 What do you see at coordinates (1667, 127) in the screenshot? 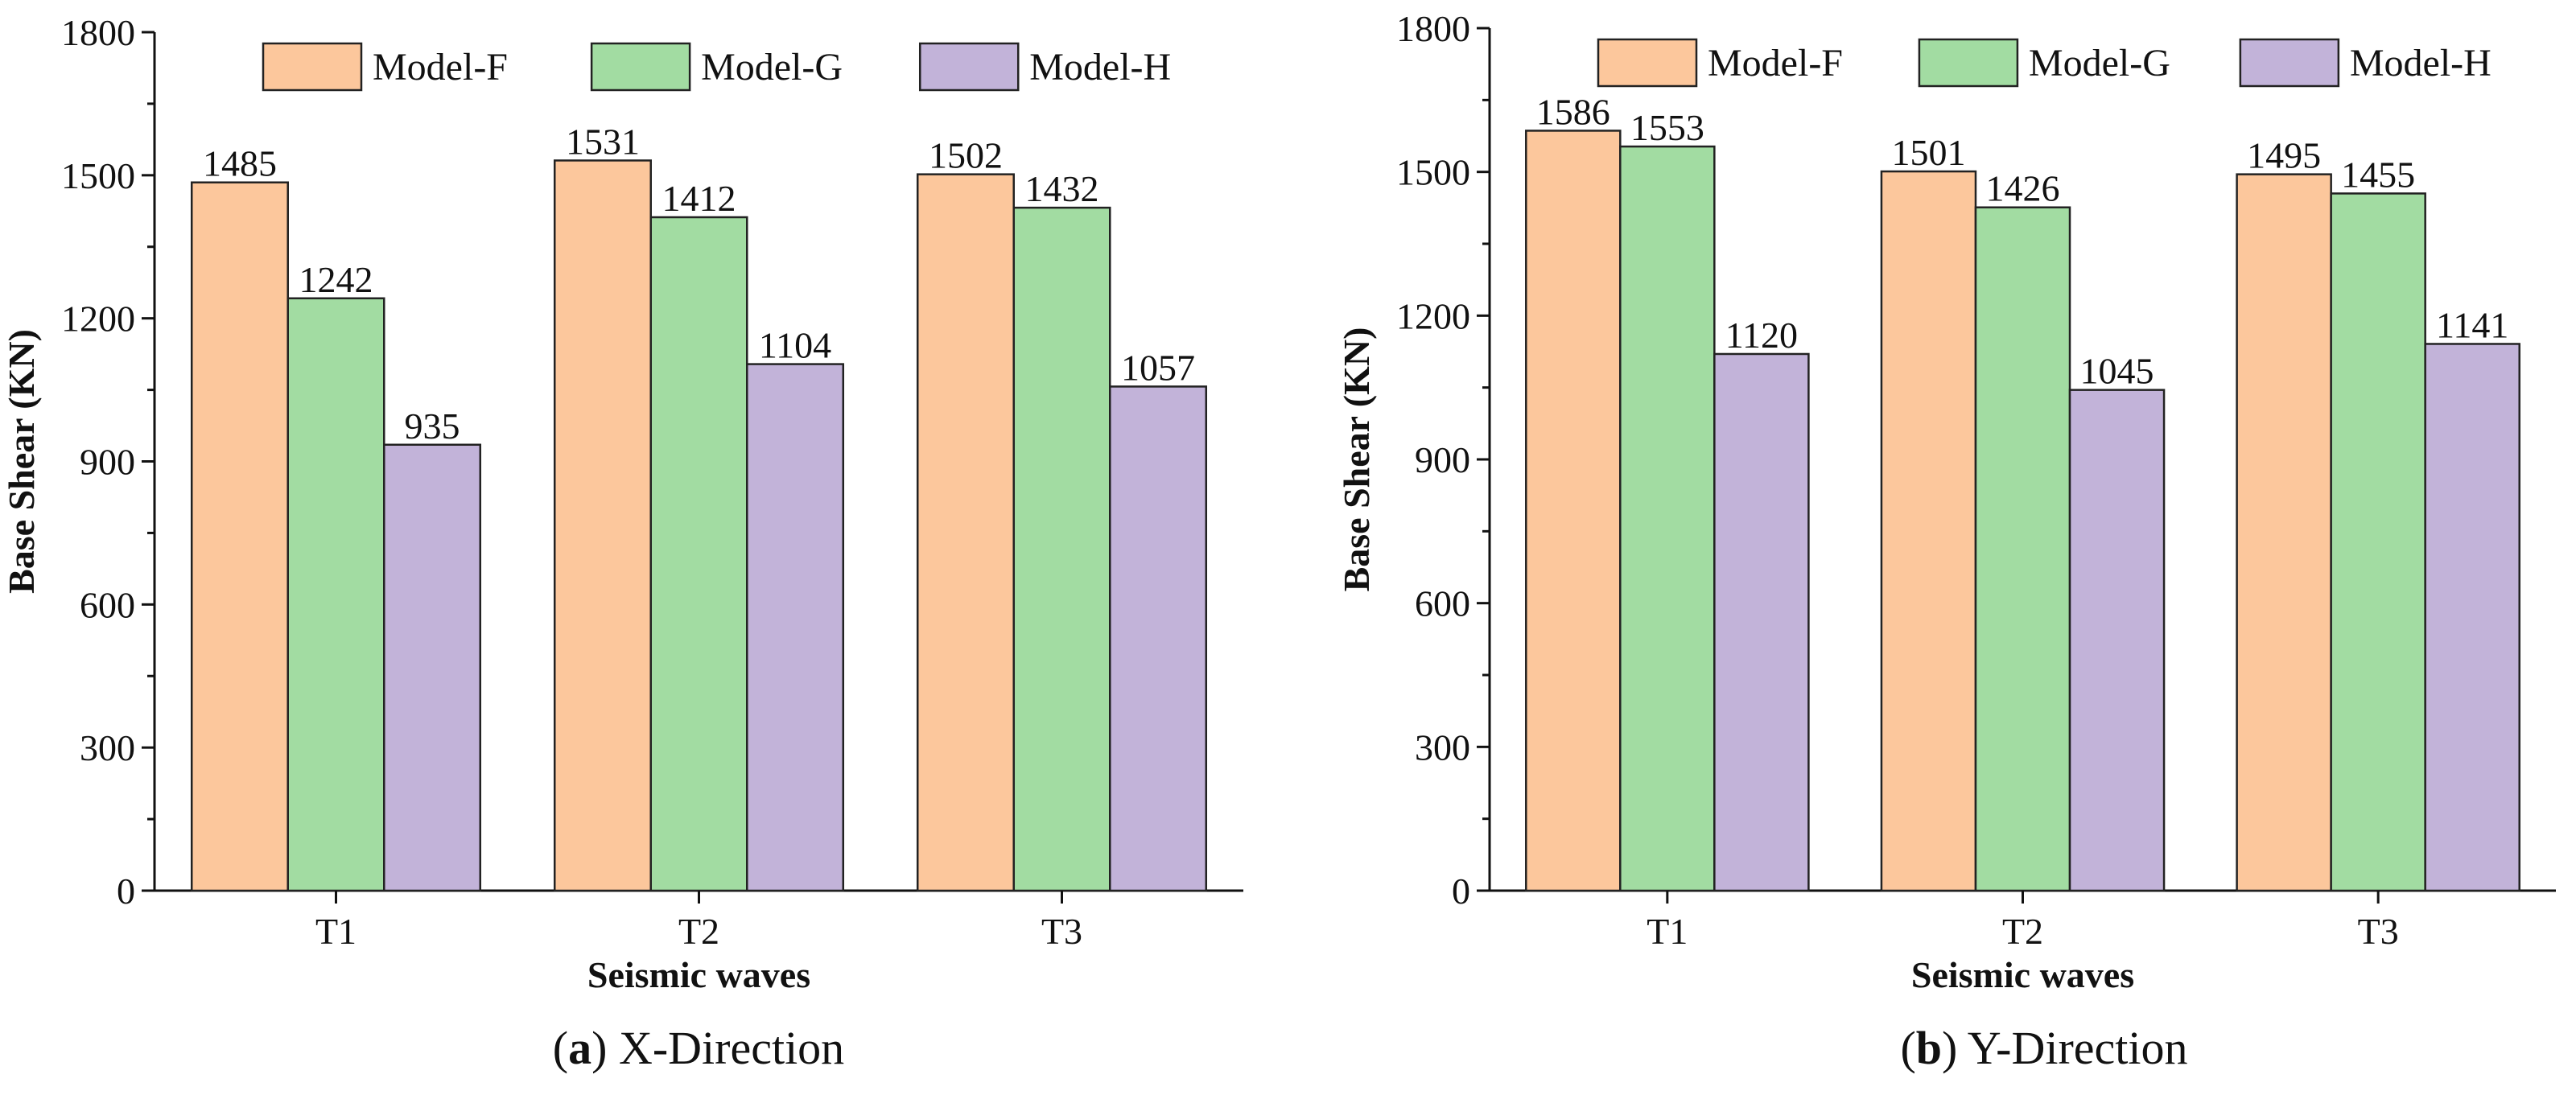
I see `data-label: 1553` at bounding box center [1667, 127].